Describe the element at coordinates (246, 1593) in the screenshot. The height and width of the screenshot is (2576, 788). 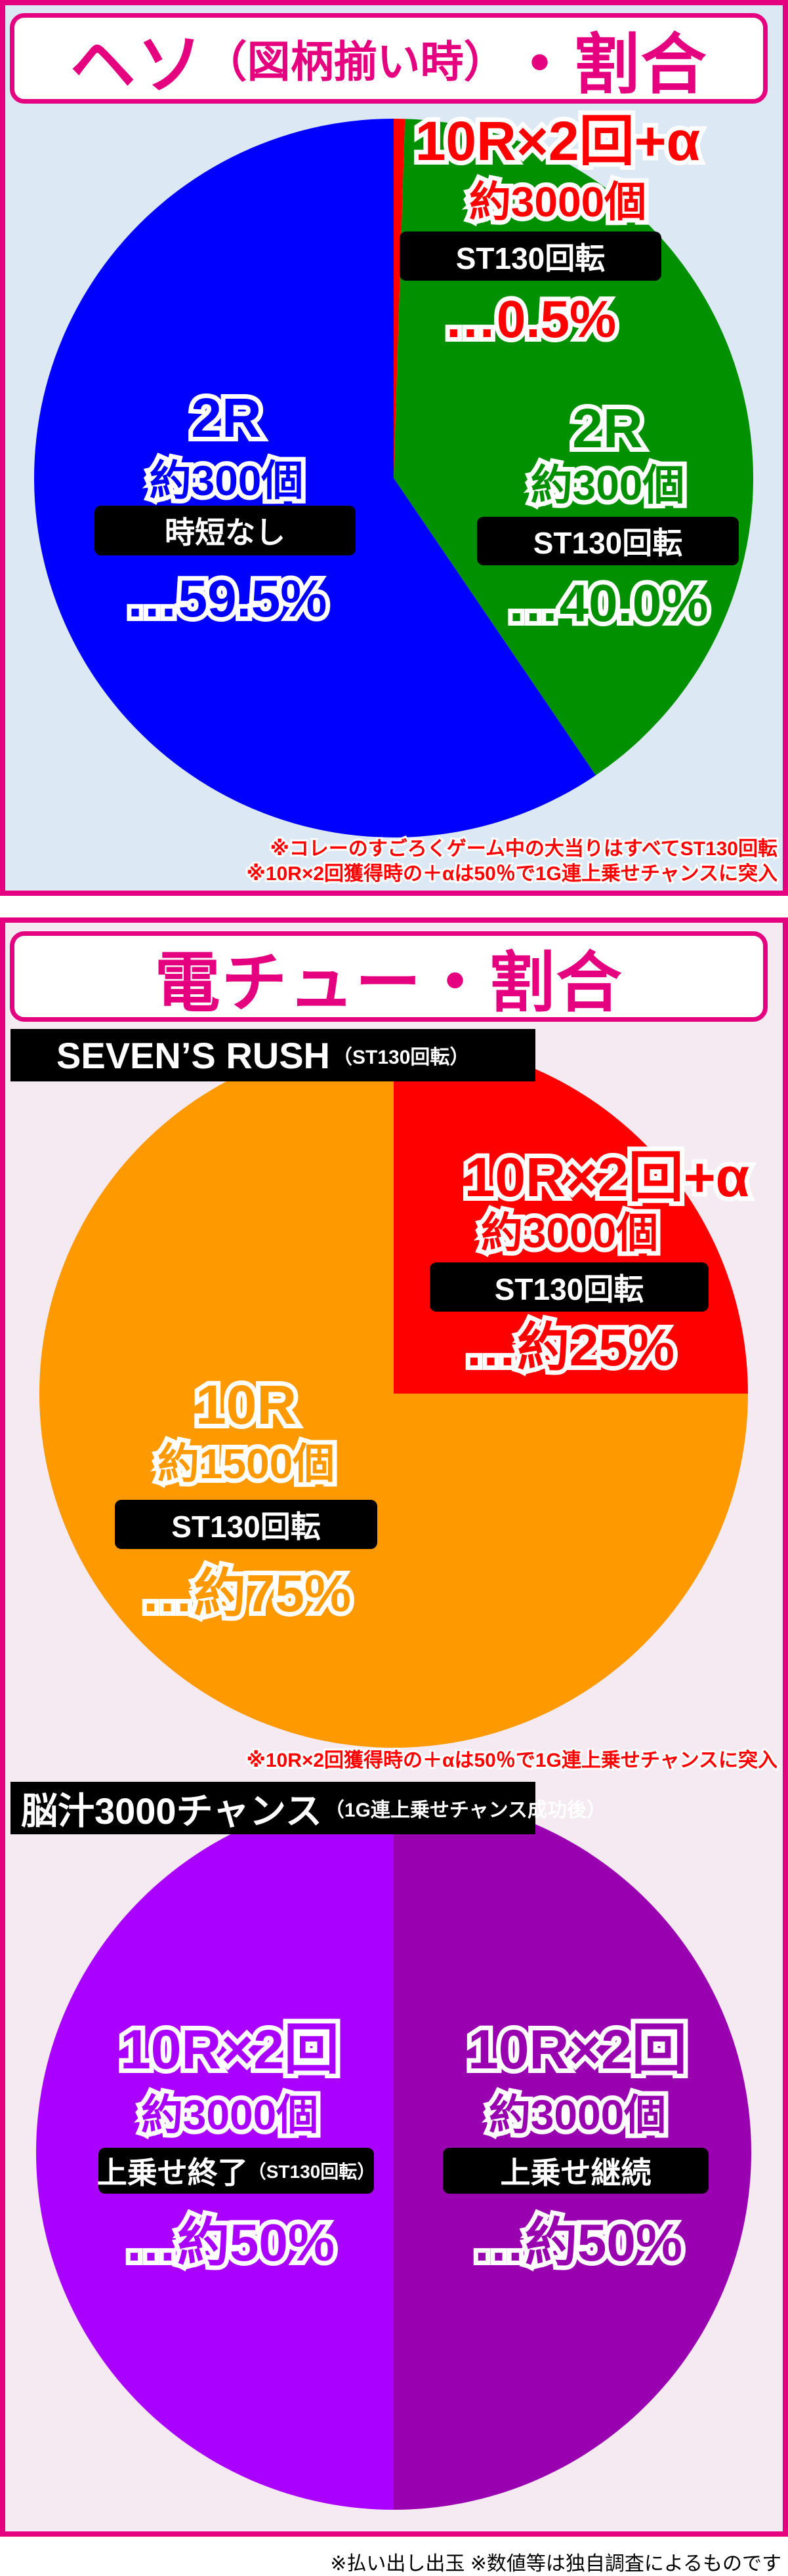
I see `slice-percent: …約75%` at that location.